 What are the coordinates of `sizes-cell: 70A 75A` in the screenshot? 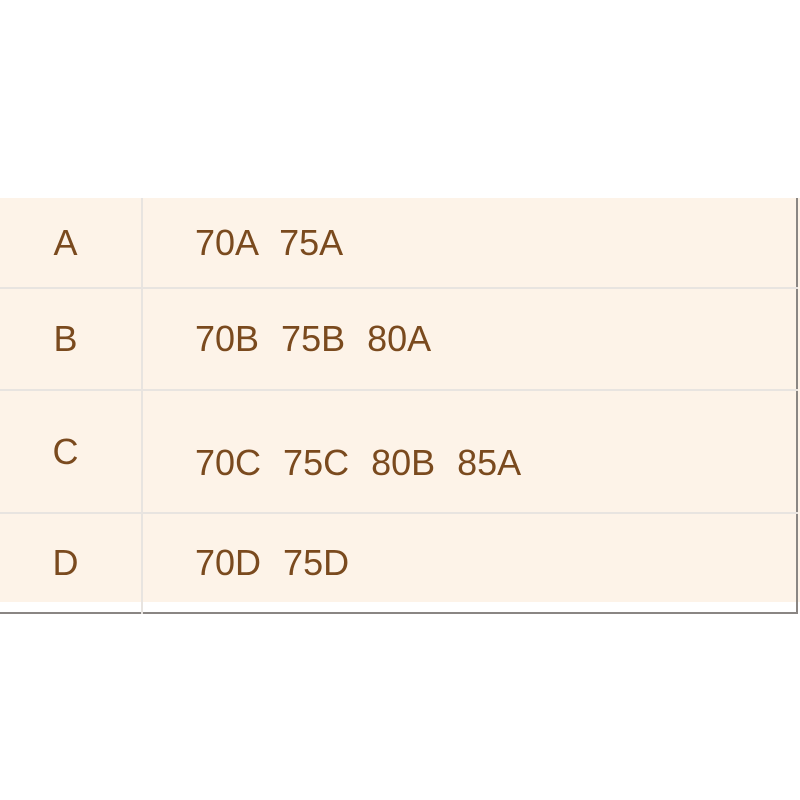 It's located at (269, 242).